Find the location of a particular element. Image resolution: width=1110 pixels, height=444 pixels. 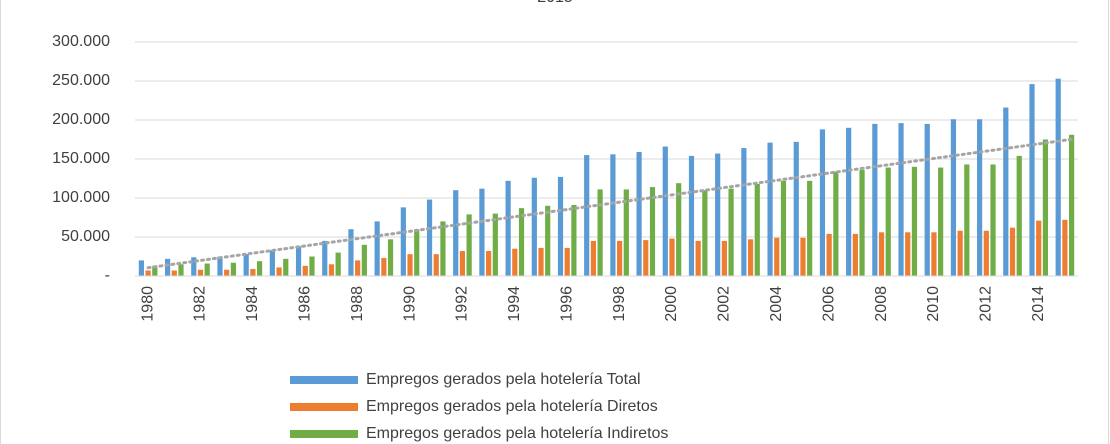

y-tick-label: 200.000 is located at coordinates (81, 119).